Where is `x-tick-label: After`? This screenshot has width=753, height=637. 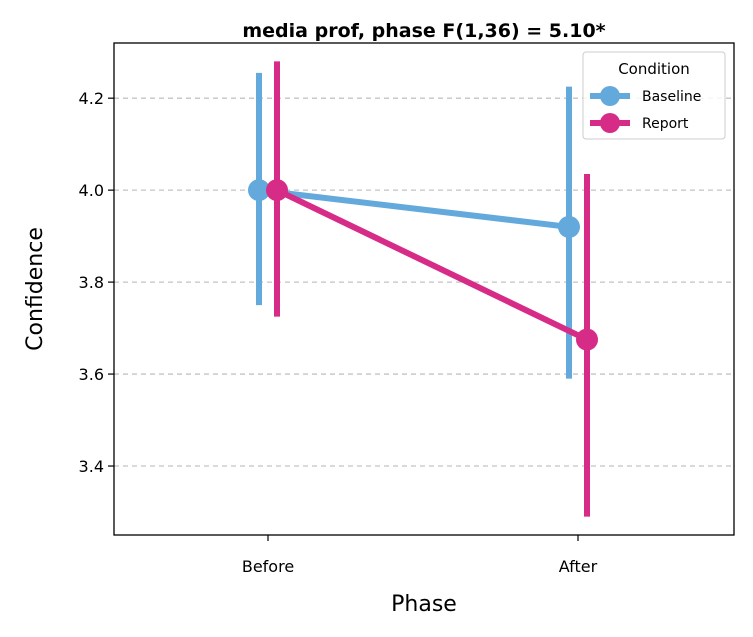
x-tick-label: After is located at coordinates (578, 566).